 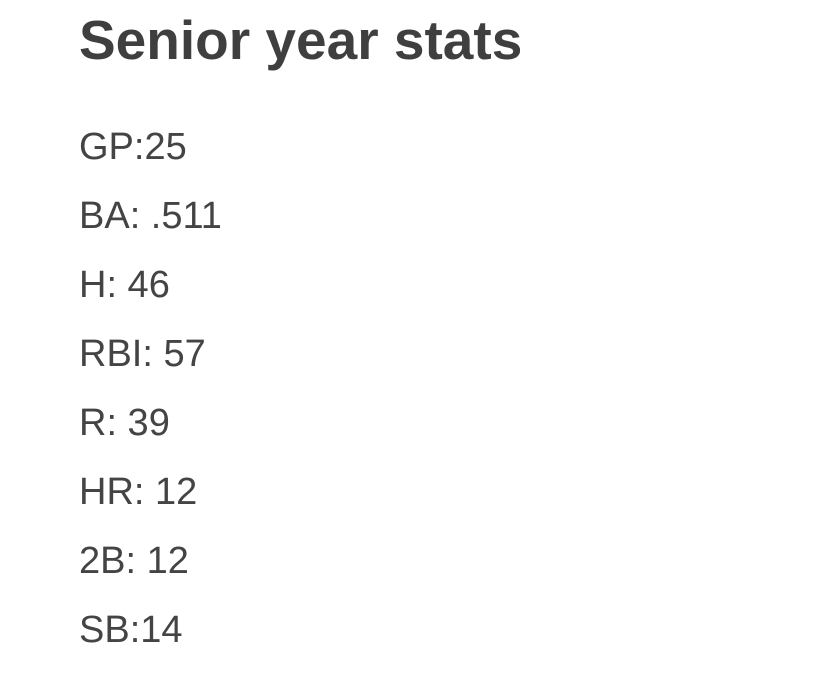 I want to click on stat-line: R: 39, so click(x=124, y=423).